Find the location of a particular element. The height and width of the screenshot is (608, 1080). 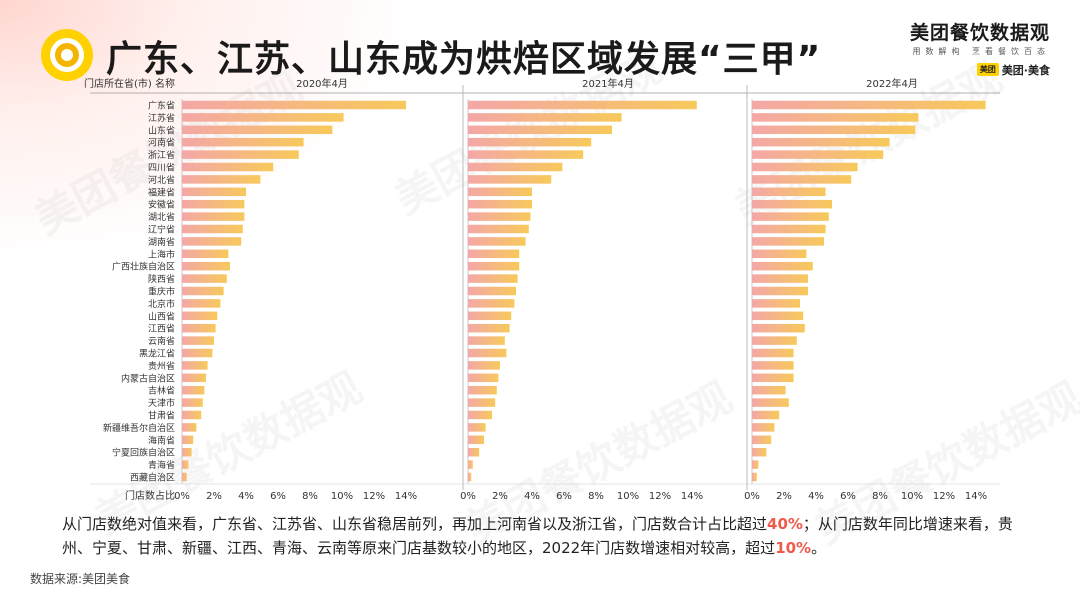

brand-block: 美团餐饮数据观 用数解构 烹看餐饮百态 美团 美团·美食 is located at coordinates (980, 48).